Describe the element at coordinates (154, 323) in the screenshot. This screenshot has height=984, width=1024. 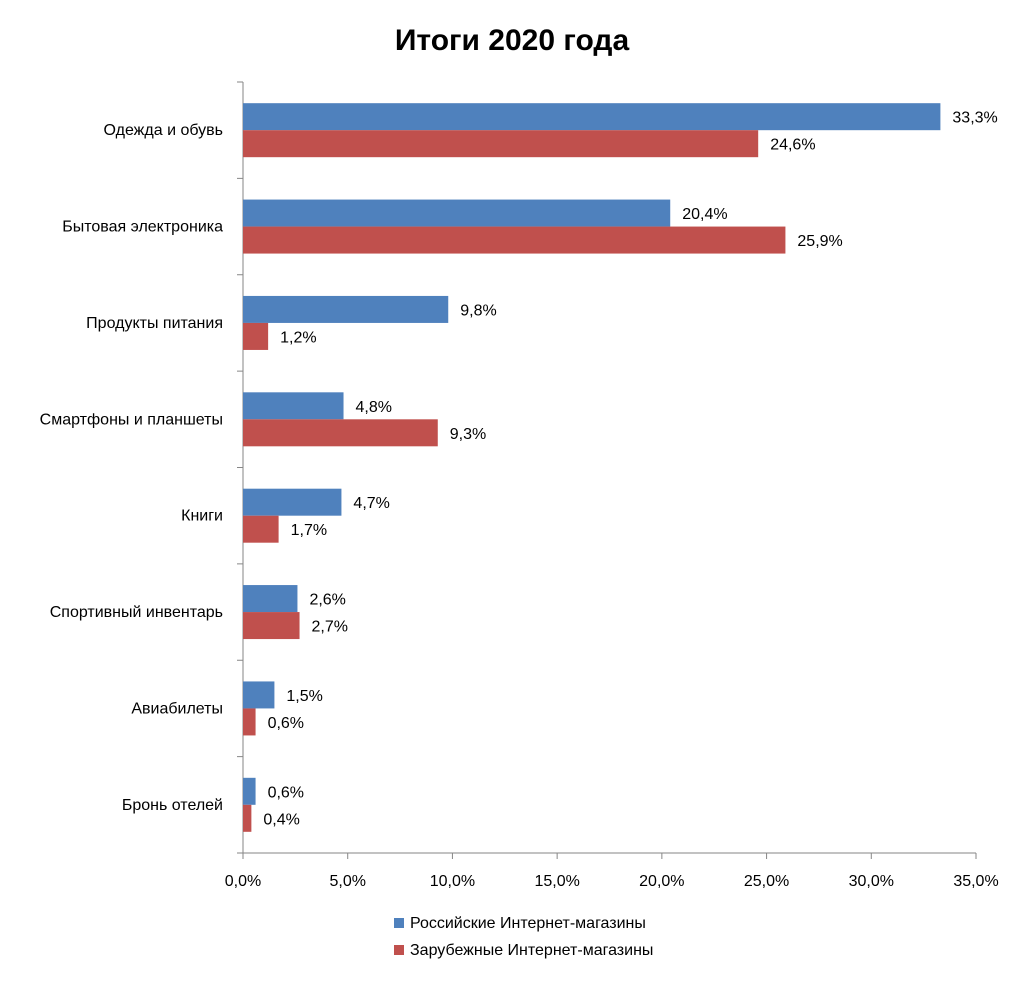
I see `category-label: Продукты питания` at that location.